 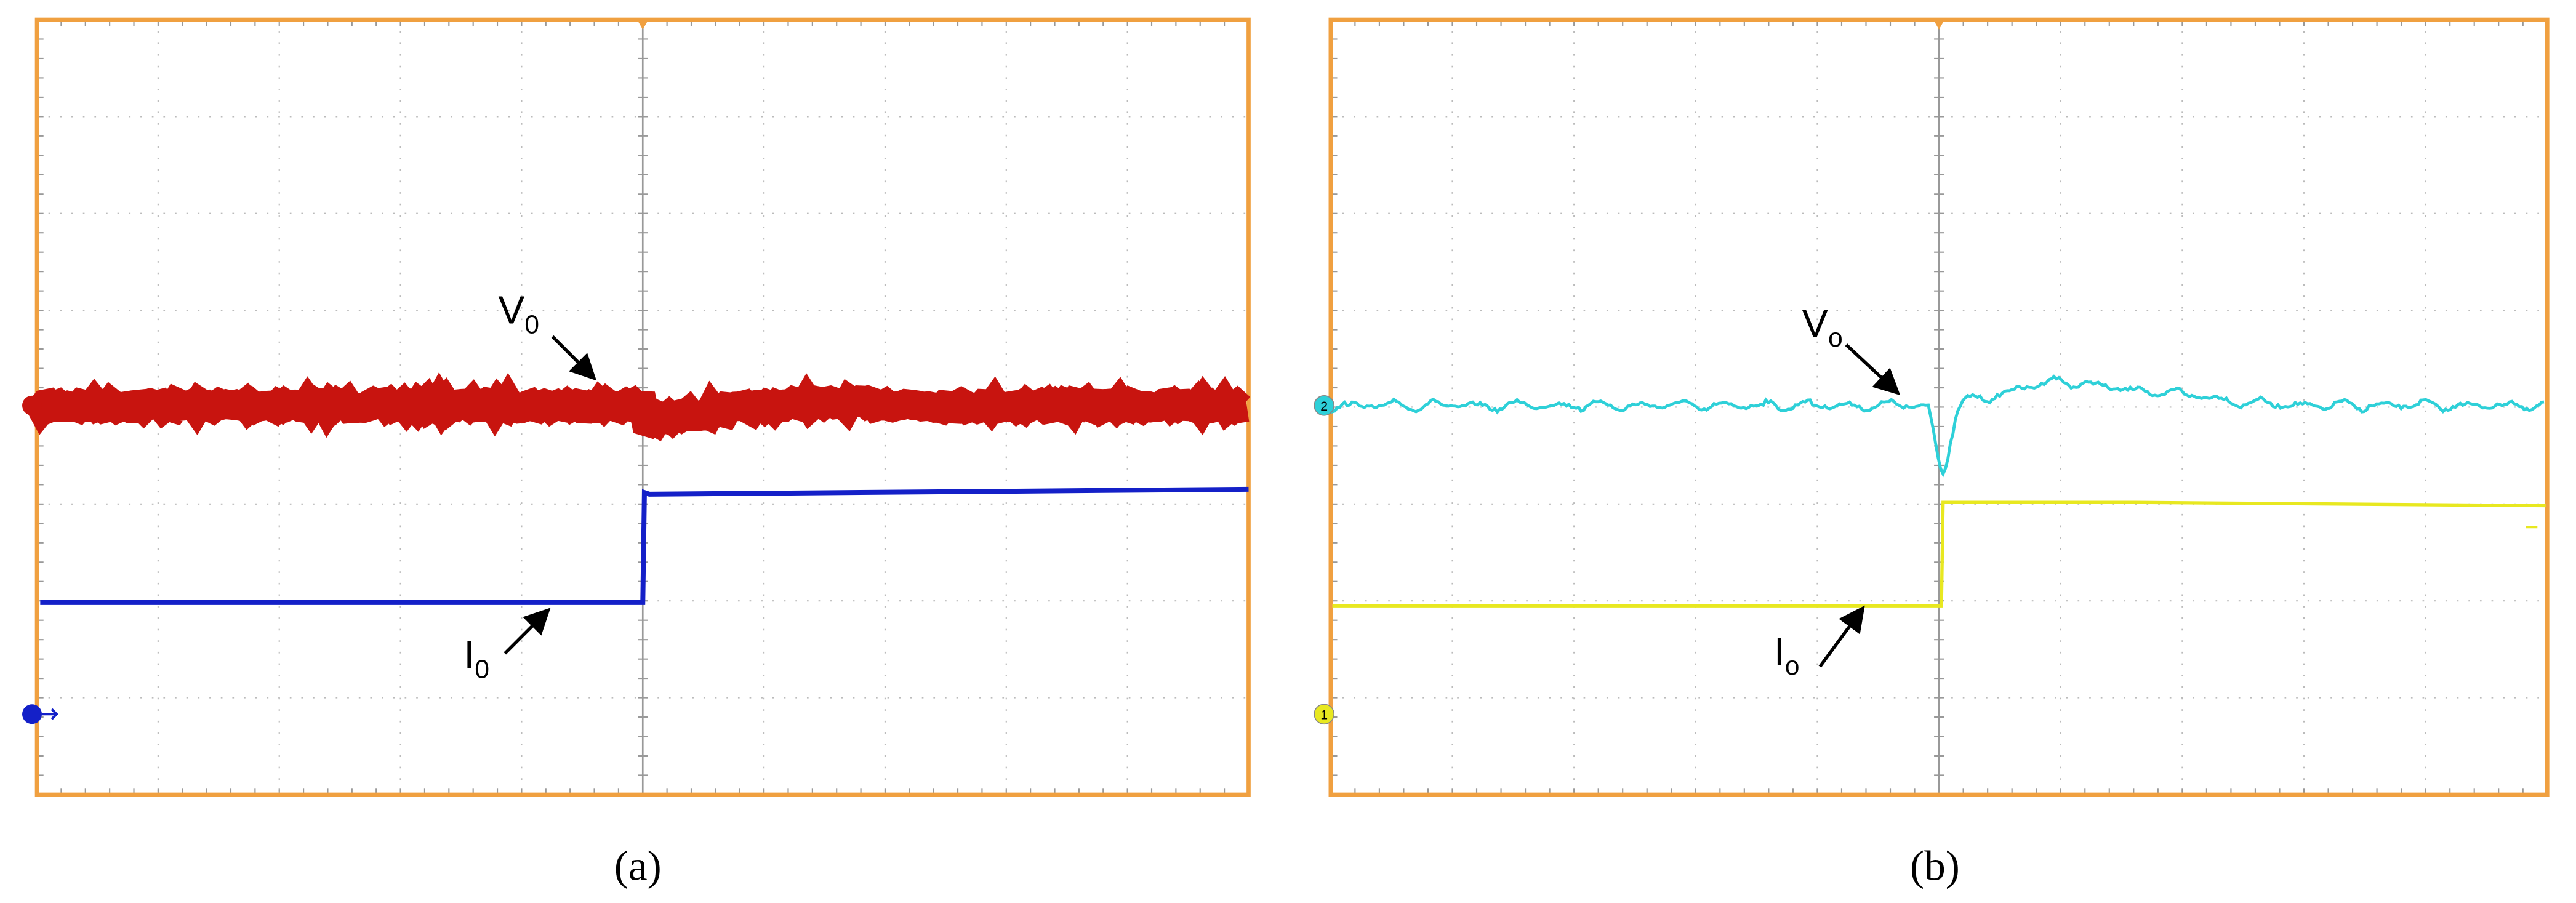 I want to click on trace-label: Vo, so click(x=1822, y=327).